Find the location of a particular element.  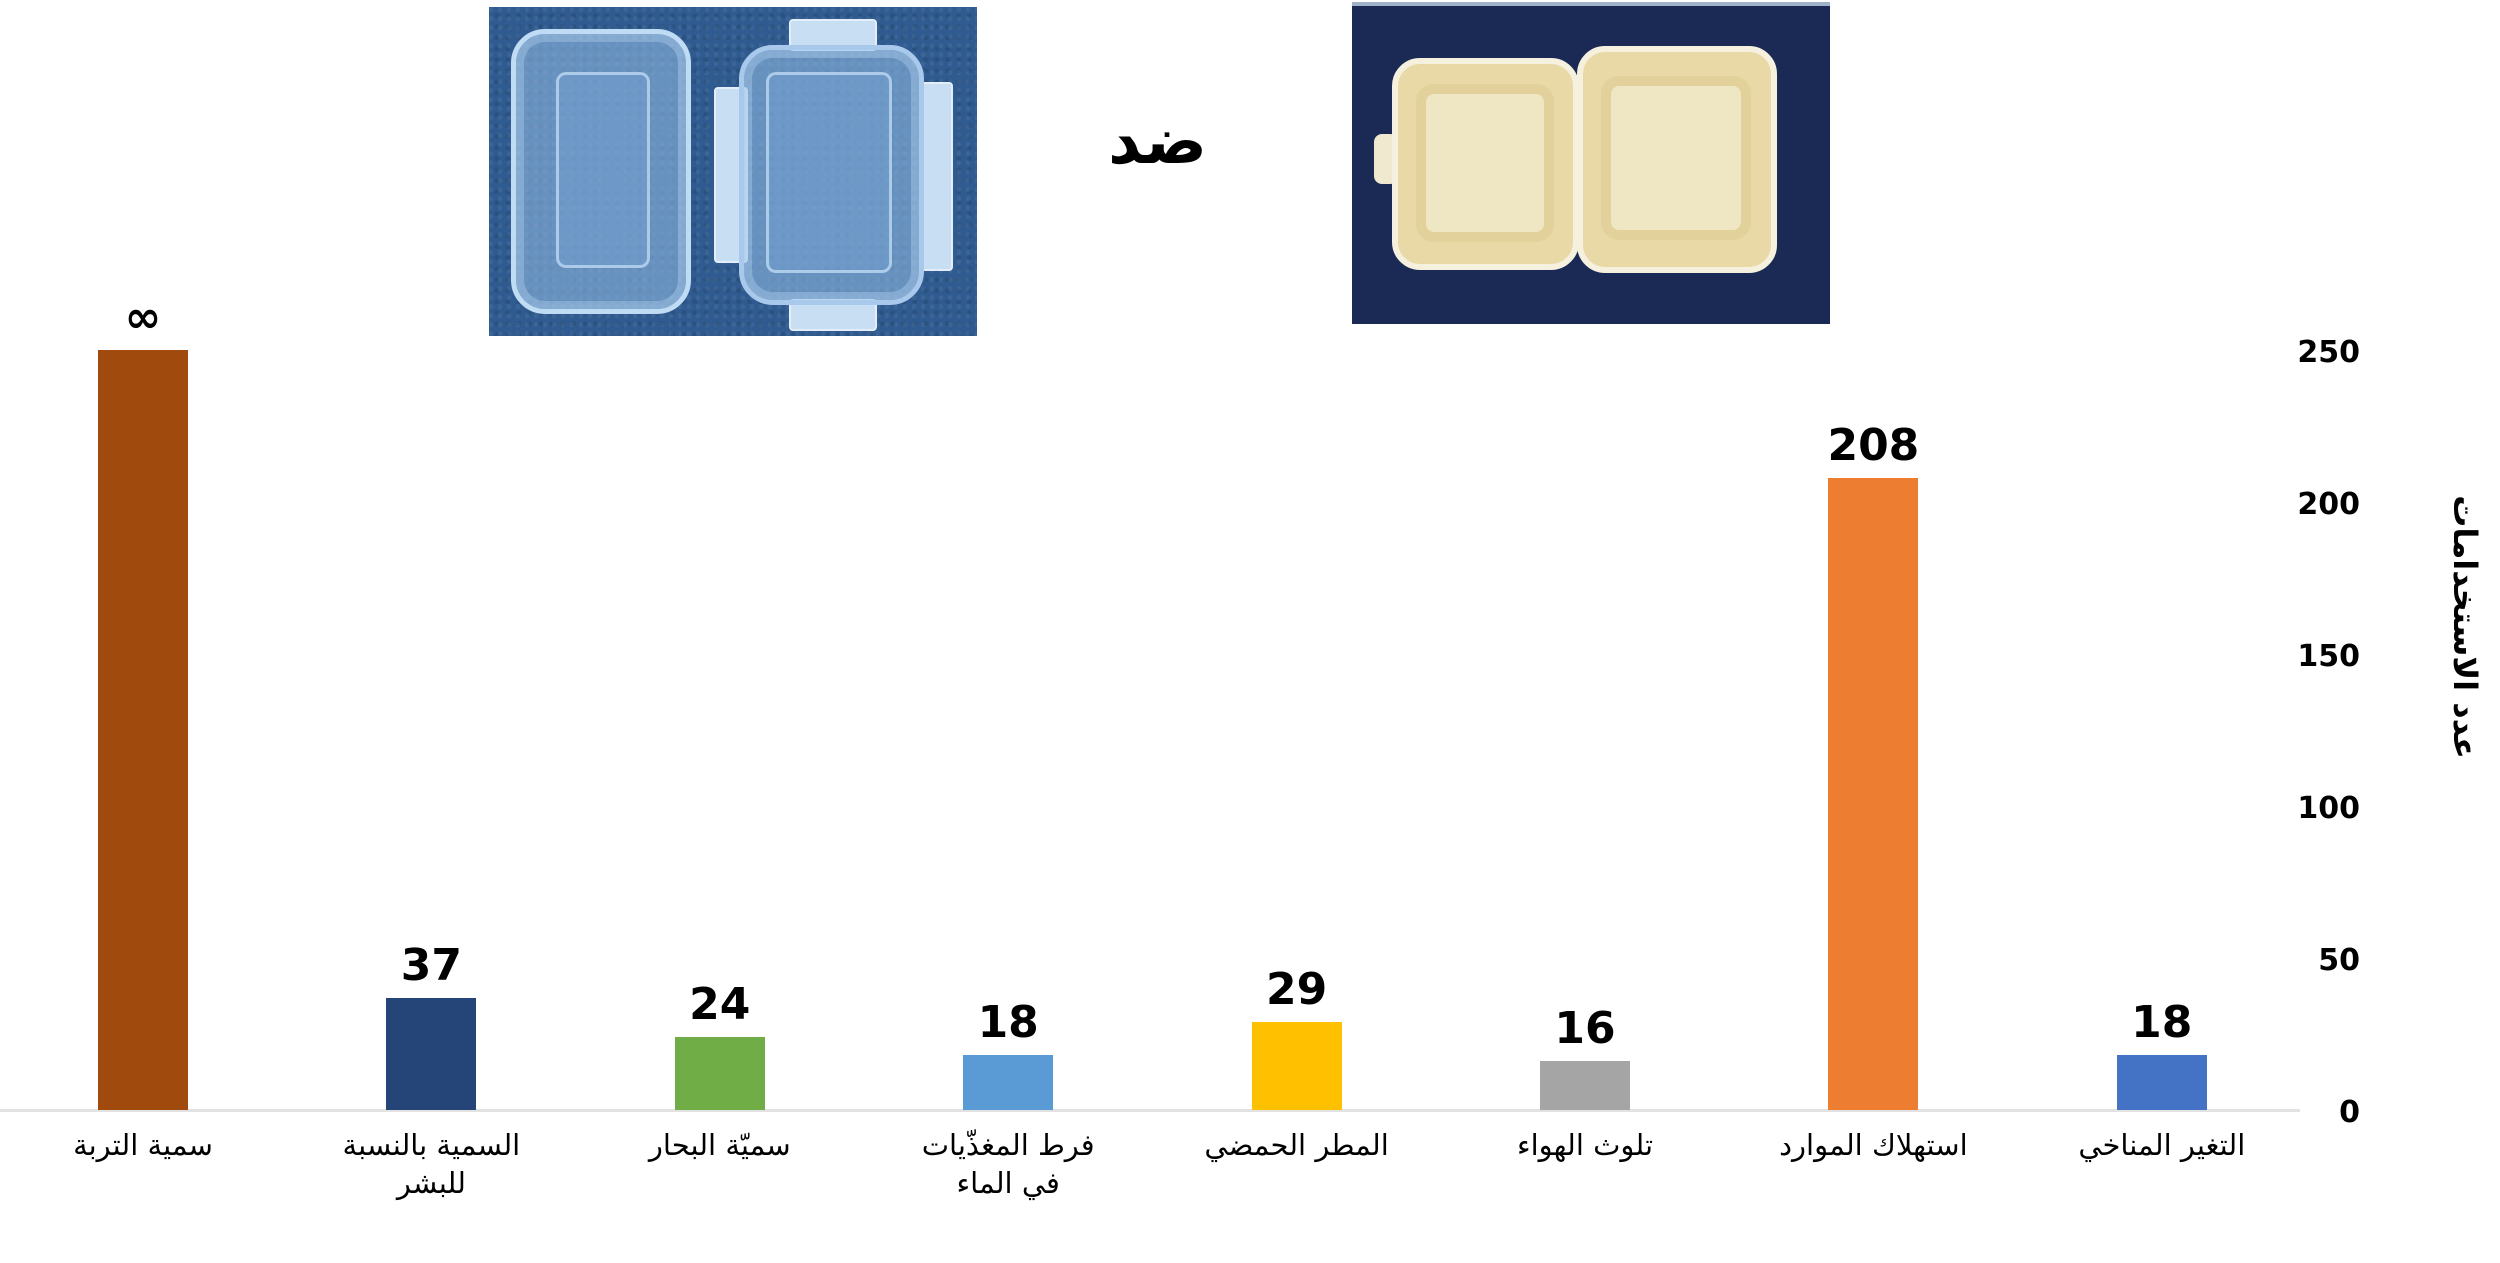

bar-value-label: 24 is located at coordinates (720, 1005).